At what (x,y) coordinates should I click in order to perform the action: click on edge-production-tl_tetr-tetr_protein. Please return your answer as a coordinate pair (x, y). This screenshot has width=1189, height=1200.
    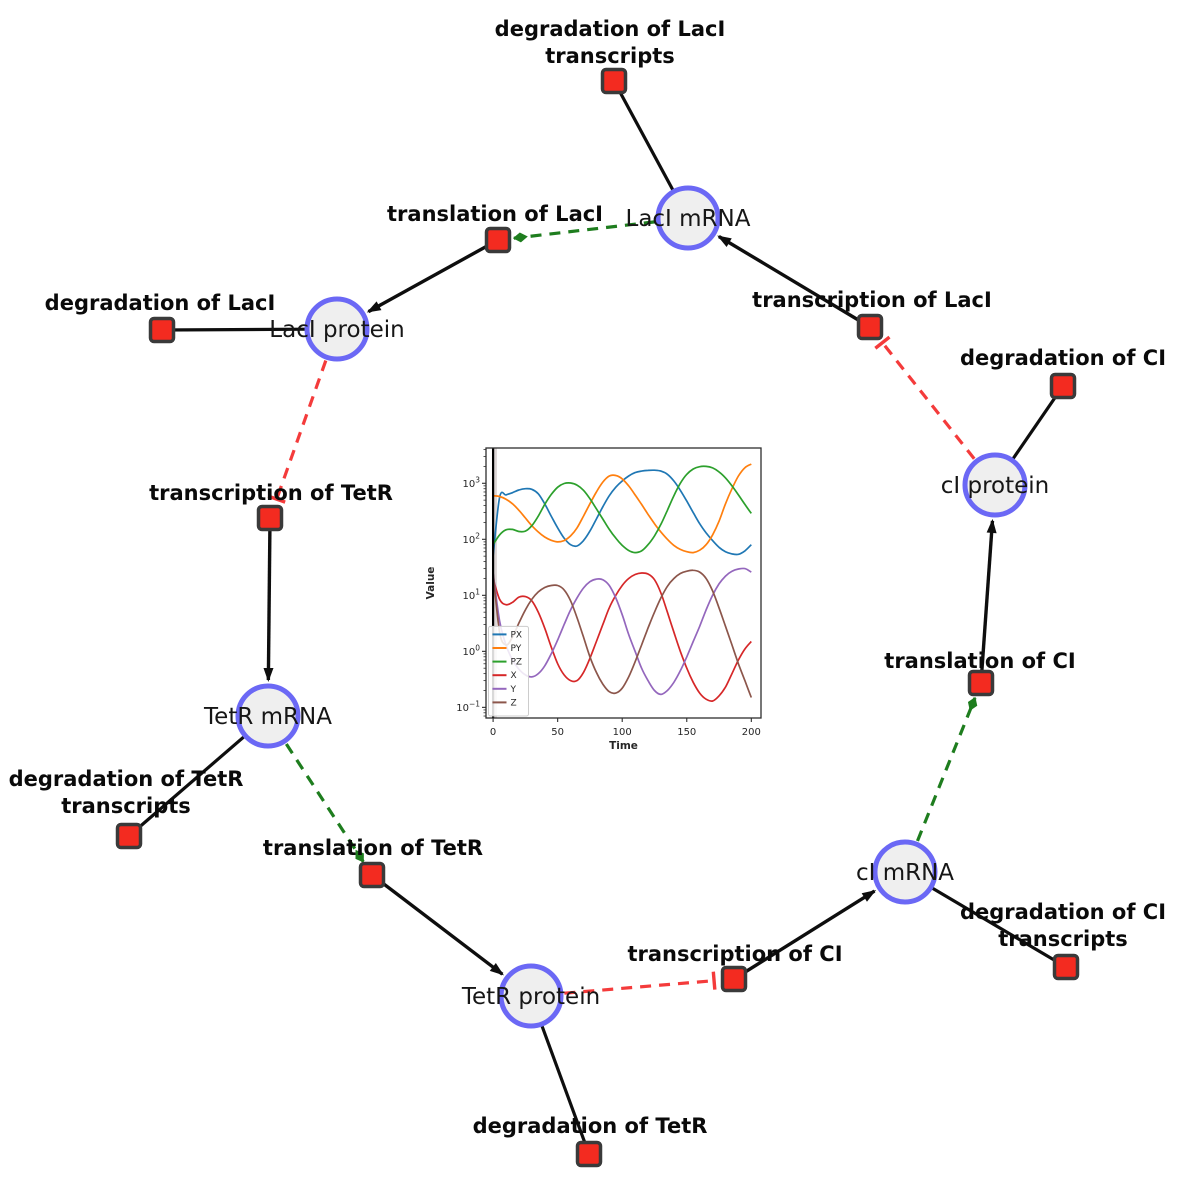
    Looking at the image, I should click on (437, 924).